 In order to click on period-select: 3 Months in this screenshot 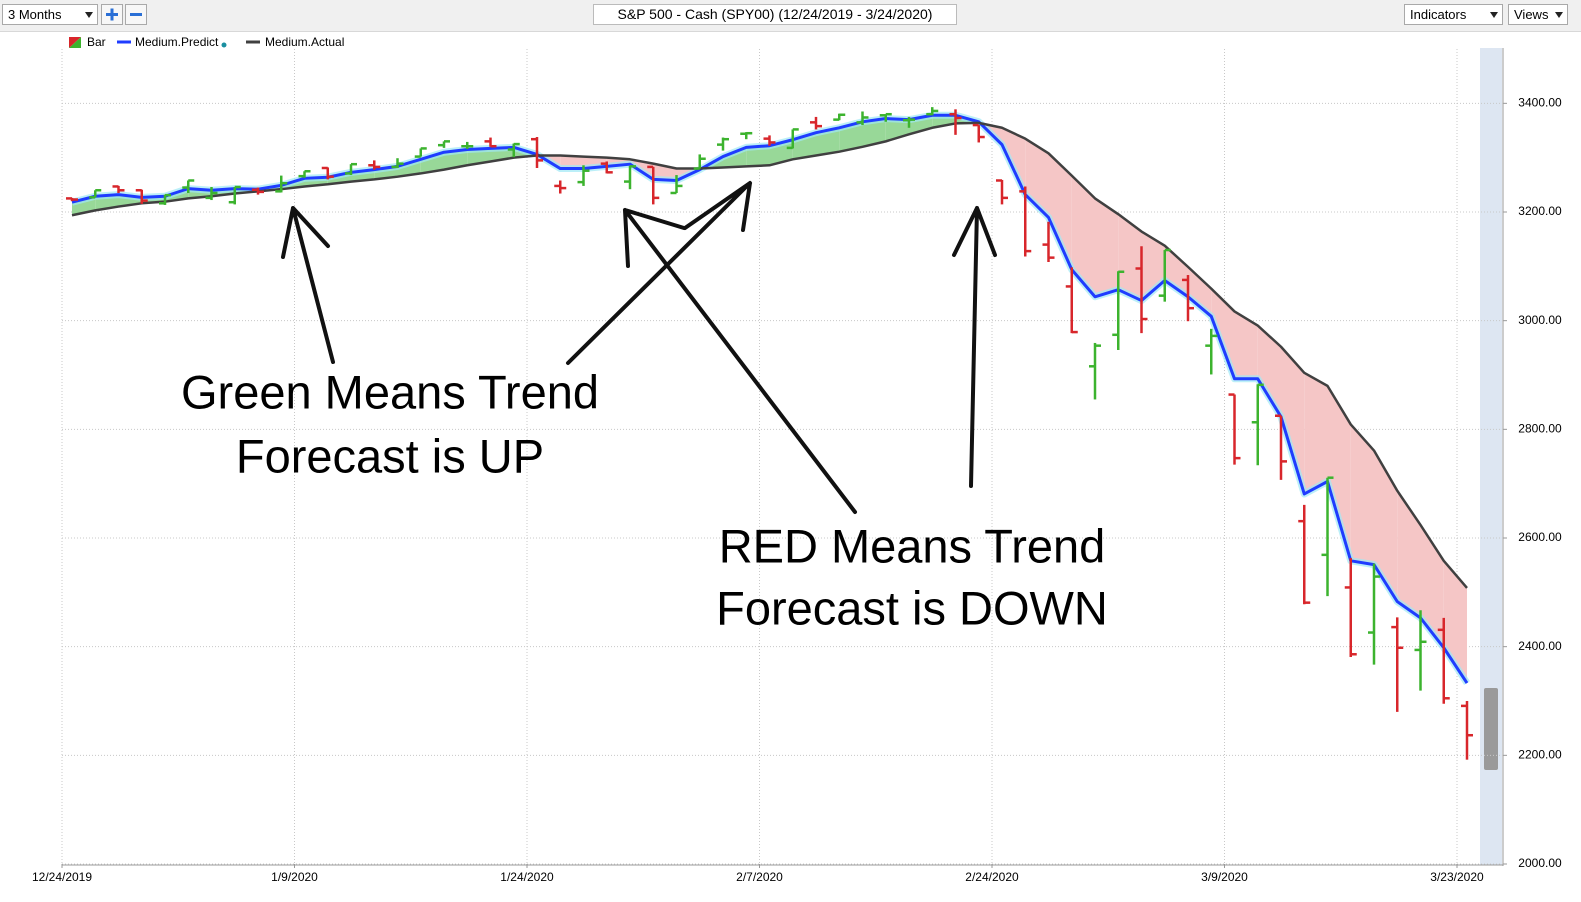, I will do `click(50, 14)`.